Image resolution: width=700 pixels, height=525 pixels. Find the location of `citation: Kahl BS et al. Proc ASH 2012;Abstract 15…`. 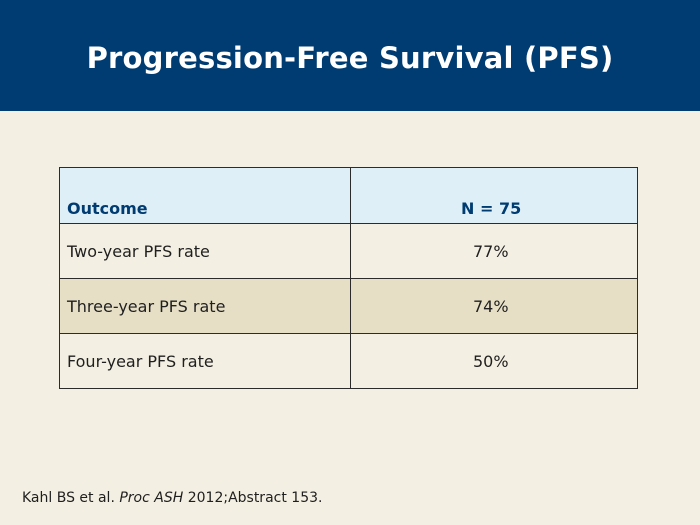

citation: Kahl BS et al. Proc ASH 2012;Abstract 15… is located at coordinates (172, 498).